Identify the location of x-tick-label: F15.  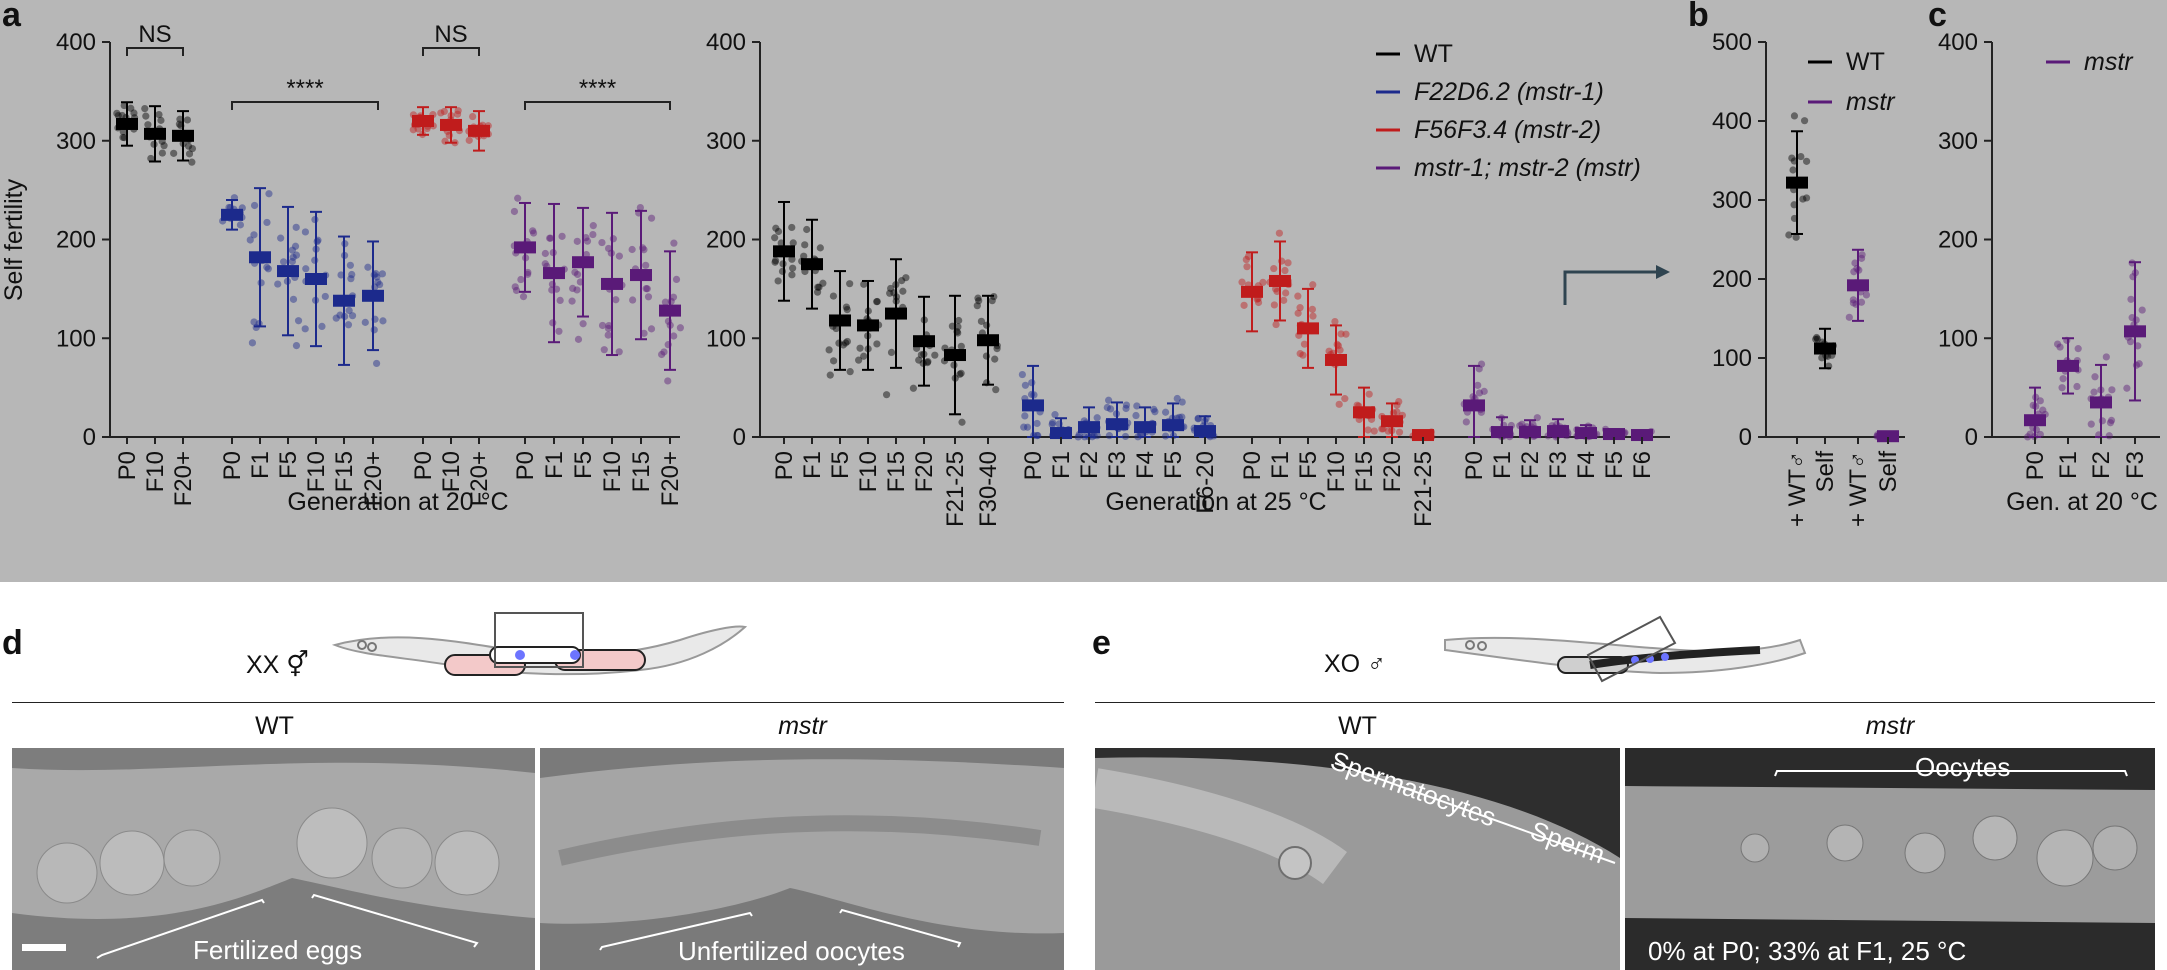
(1364, 471).